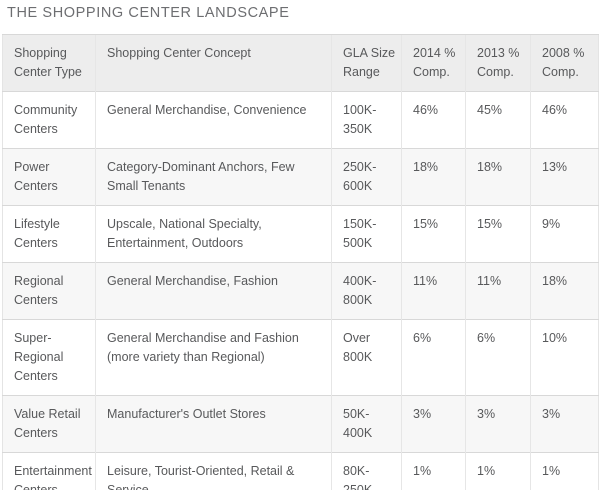  I want to click on cell-concept: General Merchandise, Fashion, so click(213, 291).